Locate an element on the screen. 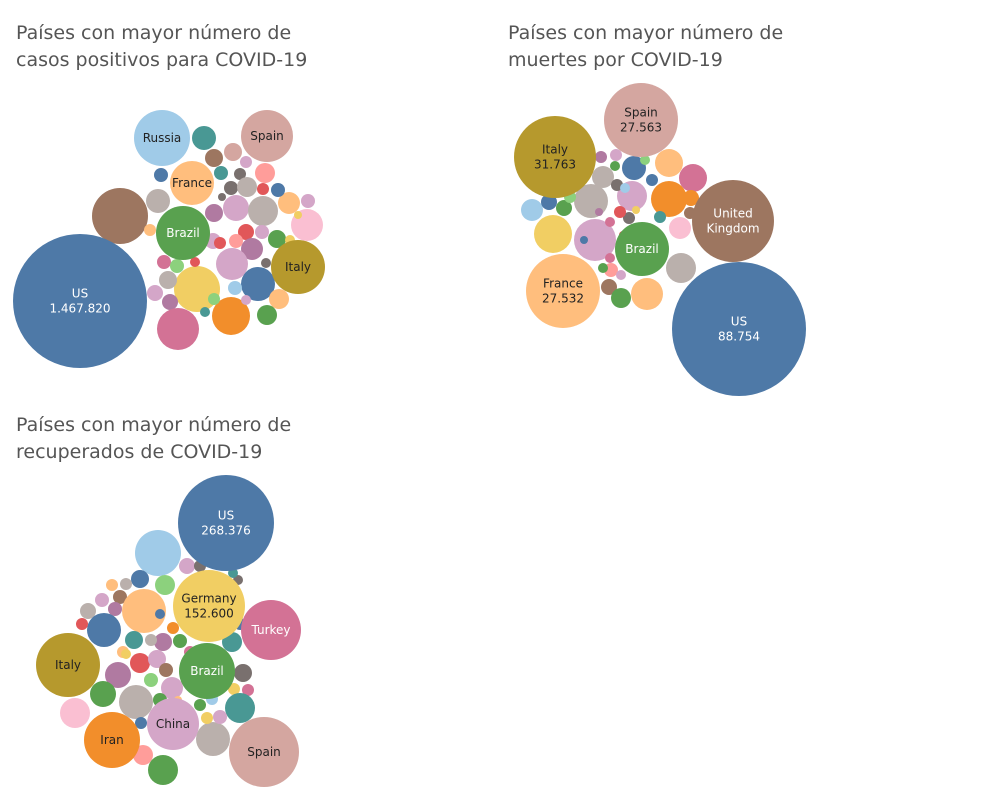  bubble-china is located at coordinates (173, 724).